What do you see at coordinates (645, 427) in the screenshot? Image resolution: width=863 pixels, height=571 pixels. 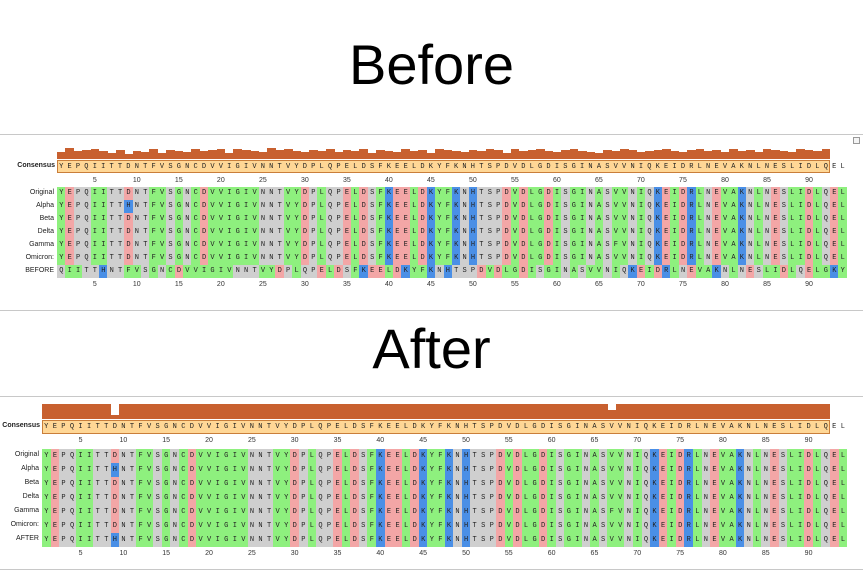 I see `consensus-residue: Q` at bounding box center [645, 427].